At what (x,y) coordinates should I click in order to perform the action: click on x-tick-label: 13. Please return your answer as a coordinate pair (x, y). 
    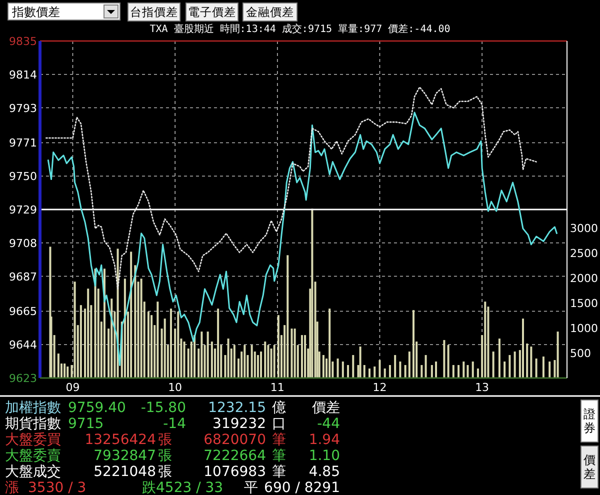
    Looking at the image, I should click on (482, 387).